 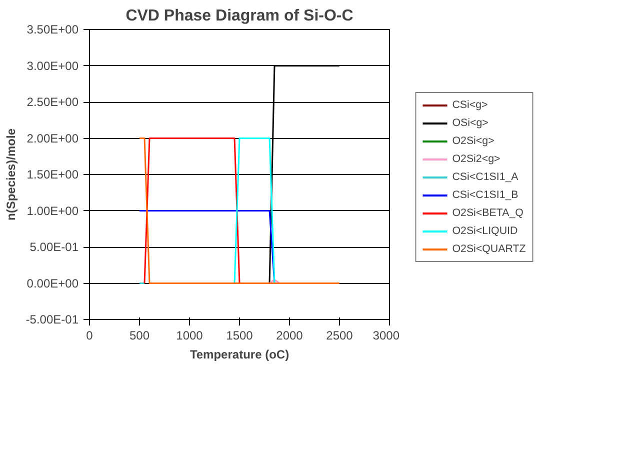 What do you see at coordinates (52, 102) in the screenshot?
I see `y-tick-label: 2.50E+00` at bounding box center [52, 102].